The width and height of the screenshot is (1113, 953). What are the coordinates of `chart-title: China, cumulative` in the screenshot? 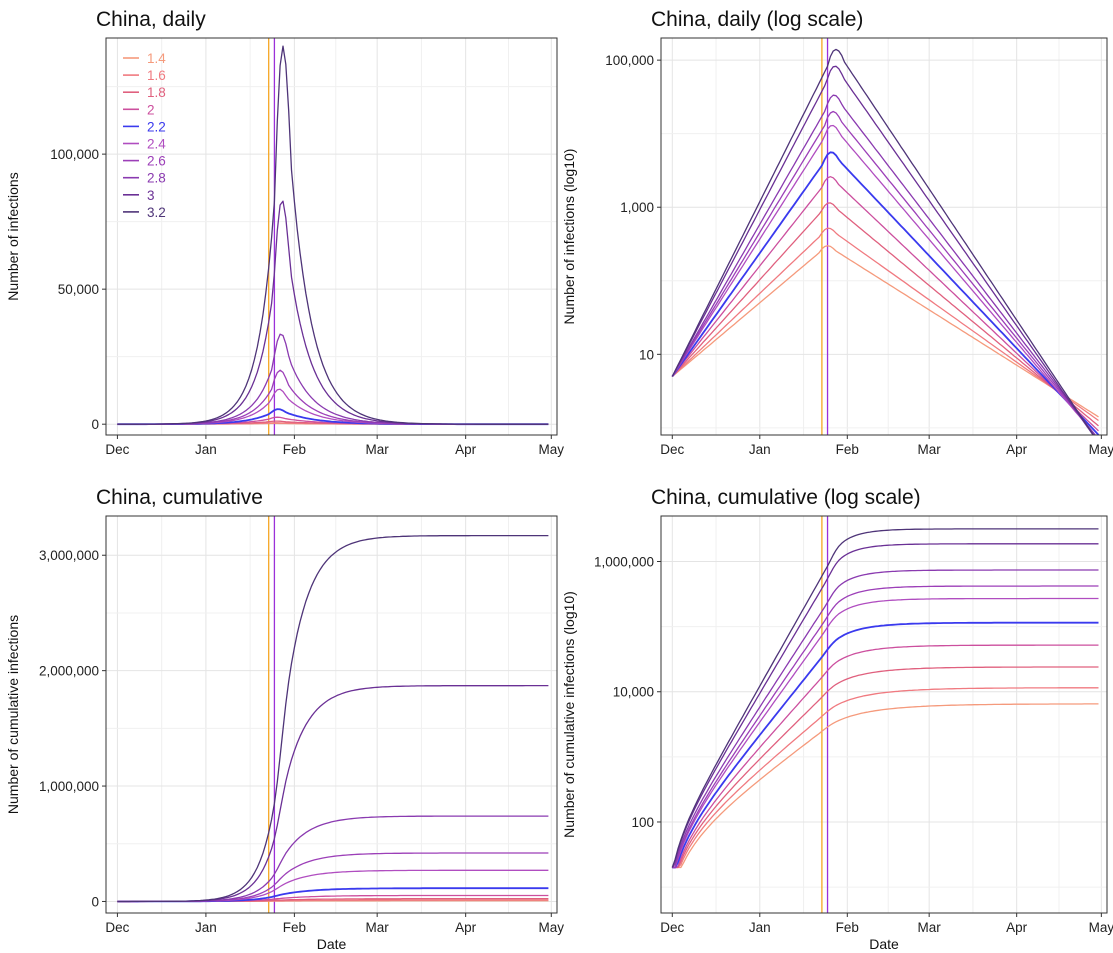 It's located at (179, 497).